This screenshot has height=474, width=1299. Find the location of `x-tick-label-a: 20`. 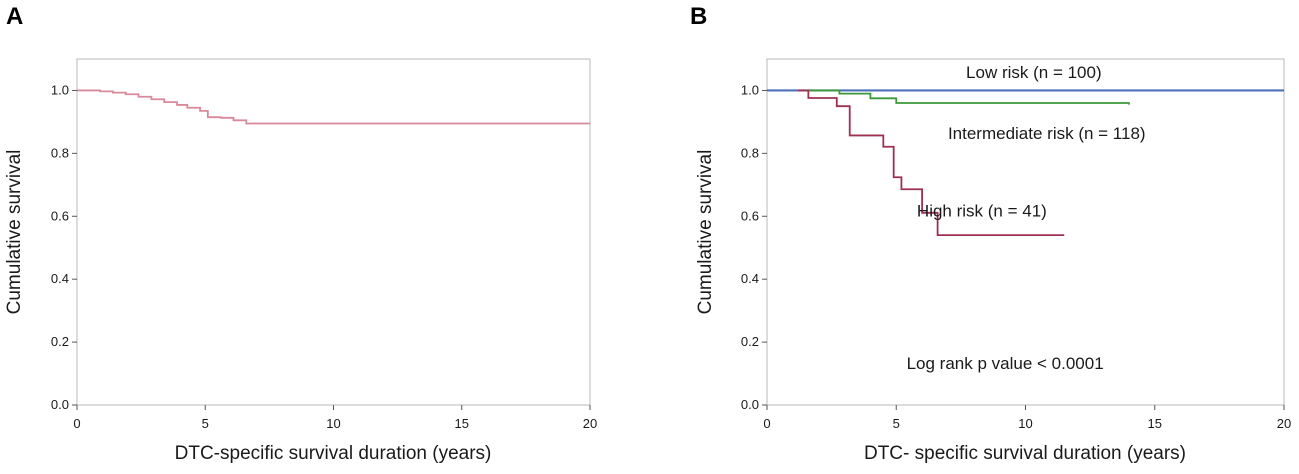

x-tick-label-a: 20 is located at coordinates (590, 423).